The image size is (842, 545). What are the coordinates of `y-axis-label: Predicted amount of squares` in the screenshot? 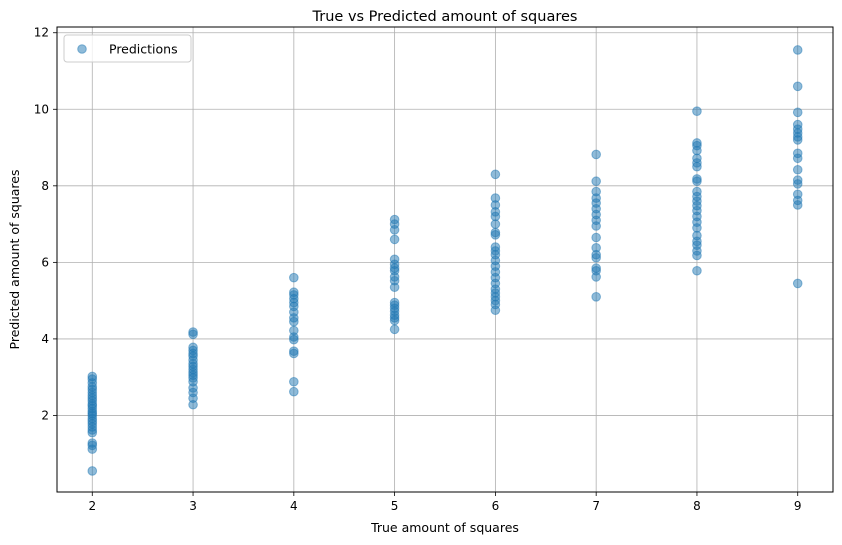 It's located at (14, 260).